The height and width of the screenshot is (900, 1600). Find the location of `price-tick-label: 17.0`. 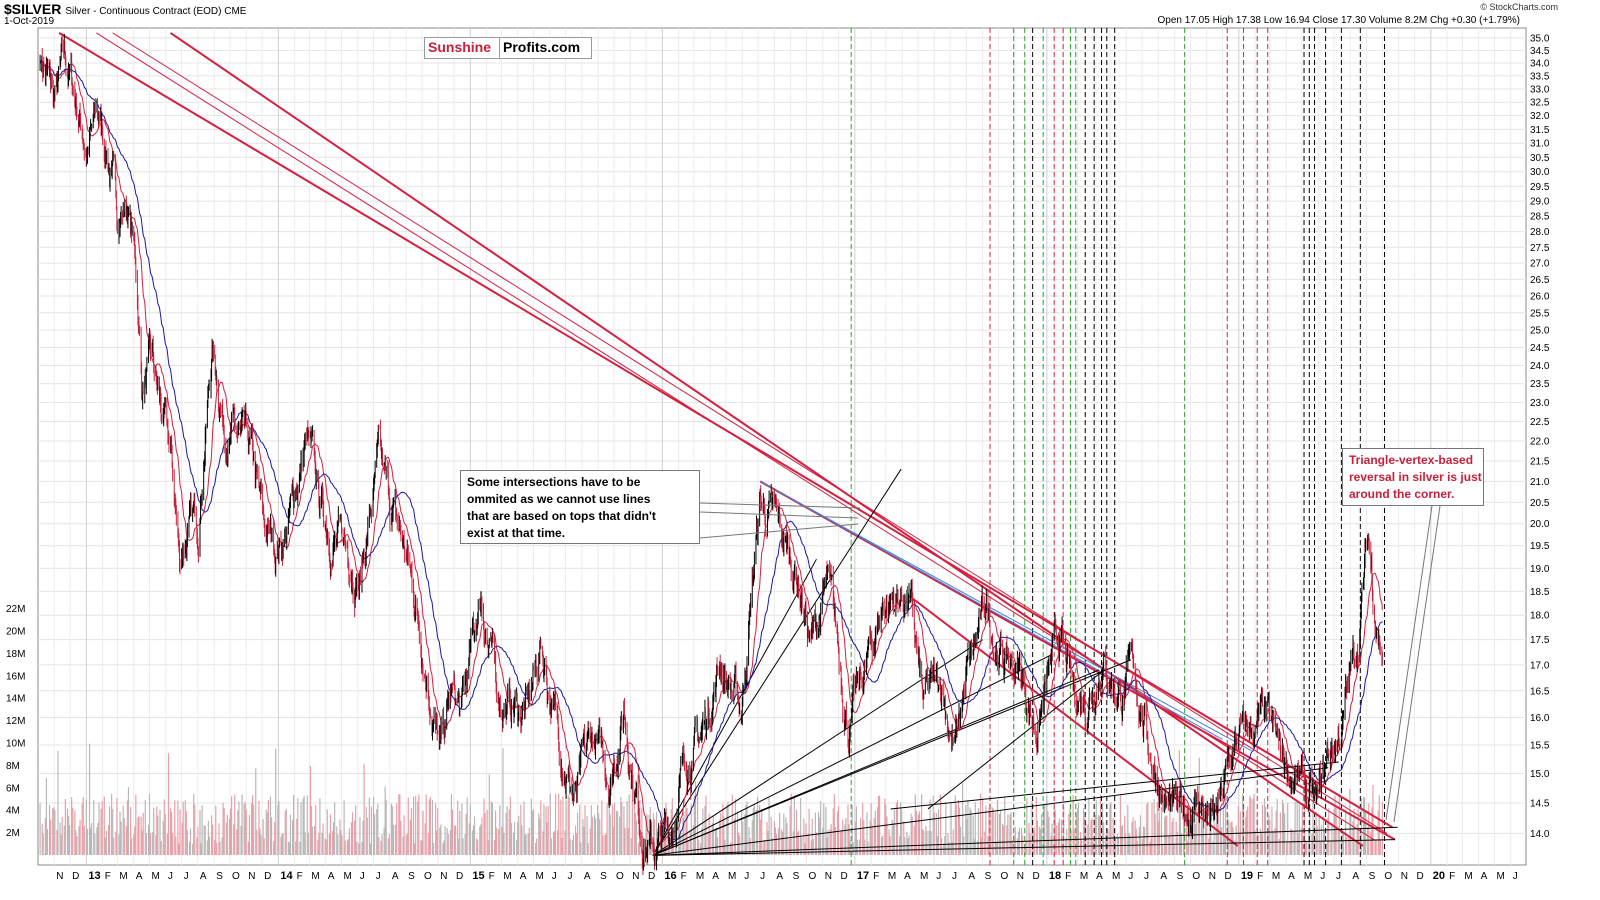

price-tick-label: 17.0 is located at coordinates (1540, 665).